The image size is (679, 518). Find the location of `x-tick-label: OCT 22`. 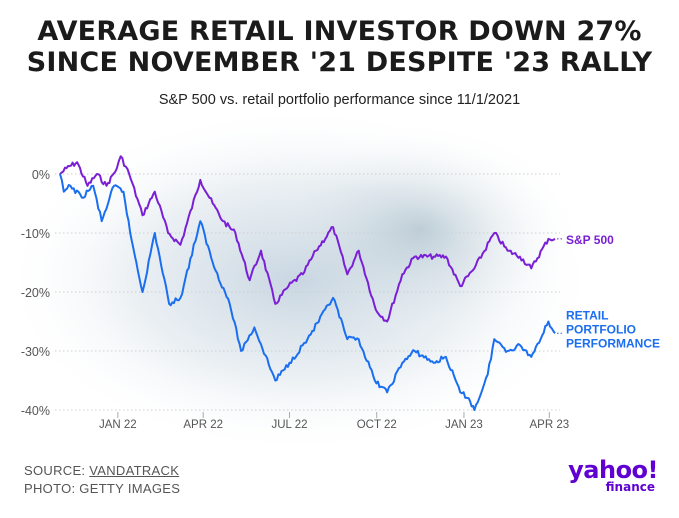

x-tick-label: OCT 22 is located at coordinates (377, 425).